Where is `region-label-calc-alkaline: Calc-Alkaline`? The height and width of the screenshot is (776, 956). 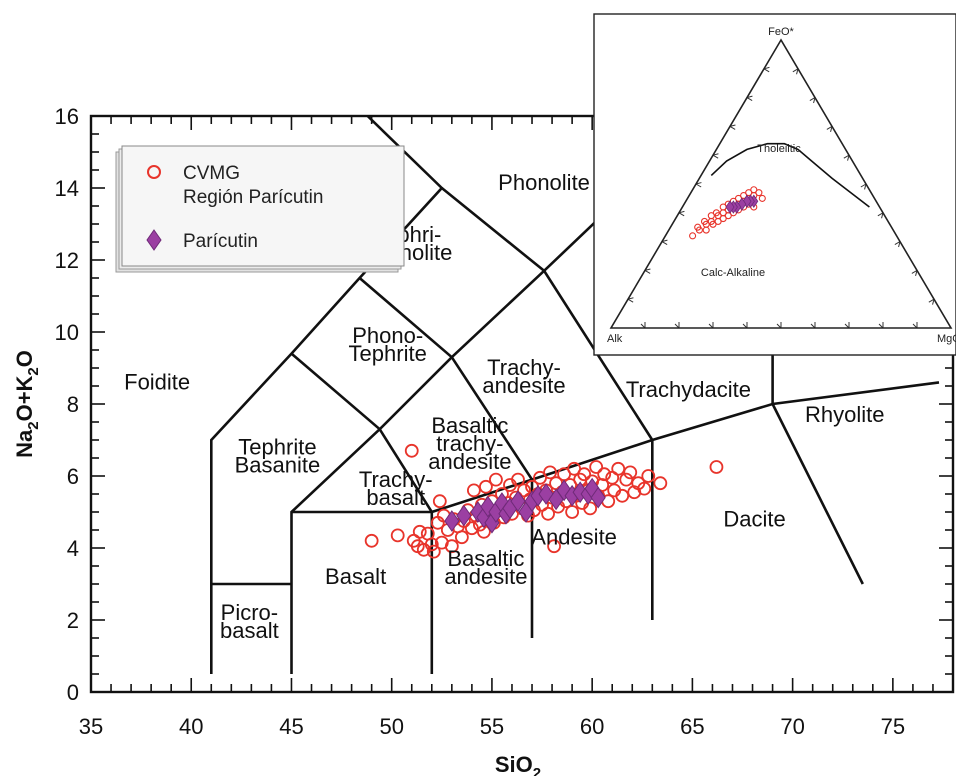
region-label-calc-alkaline: Calc-Alkaline is located at coordinates (733, 273).